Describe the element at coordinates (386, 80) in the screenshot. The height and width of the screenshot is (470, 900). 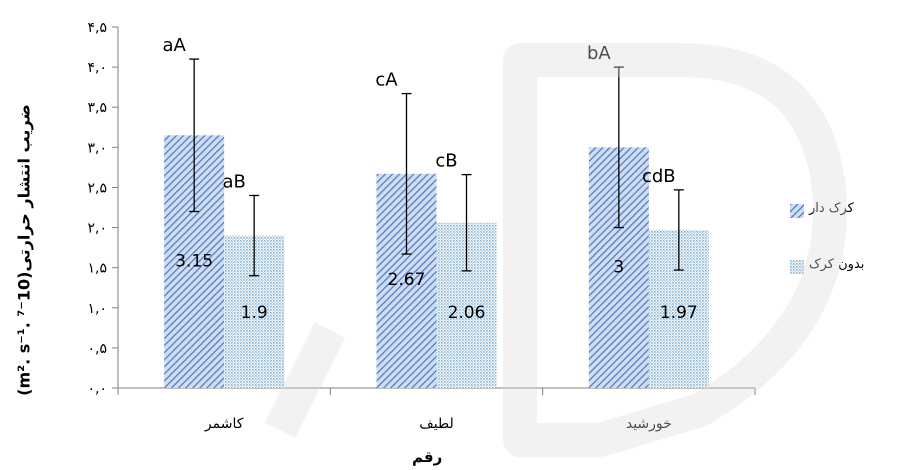
I see `significance-letter: cA` at that location.